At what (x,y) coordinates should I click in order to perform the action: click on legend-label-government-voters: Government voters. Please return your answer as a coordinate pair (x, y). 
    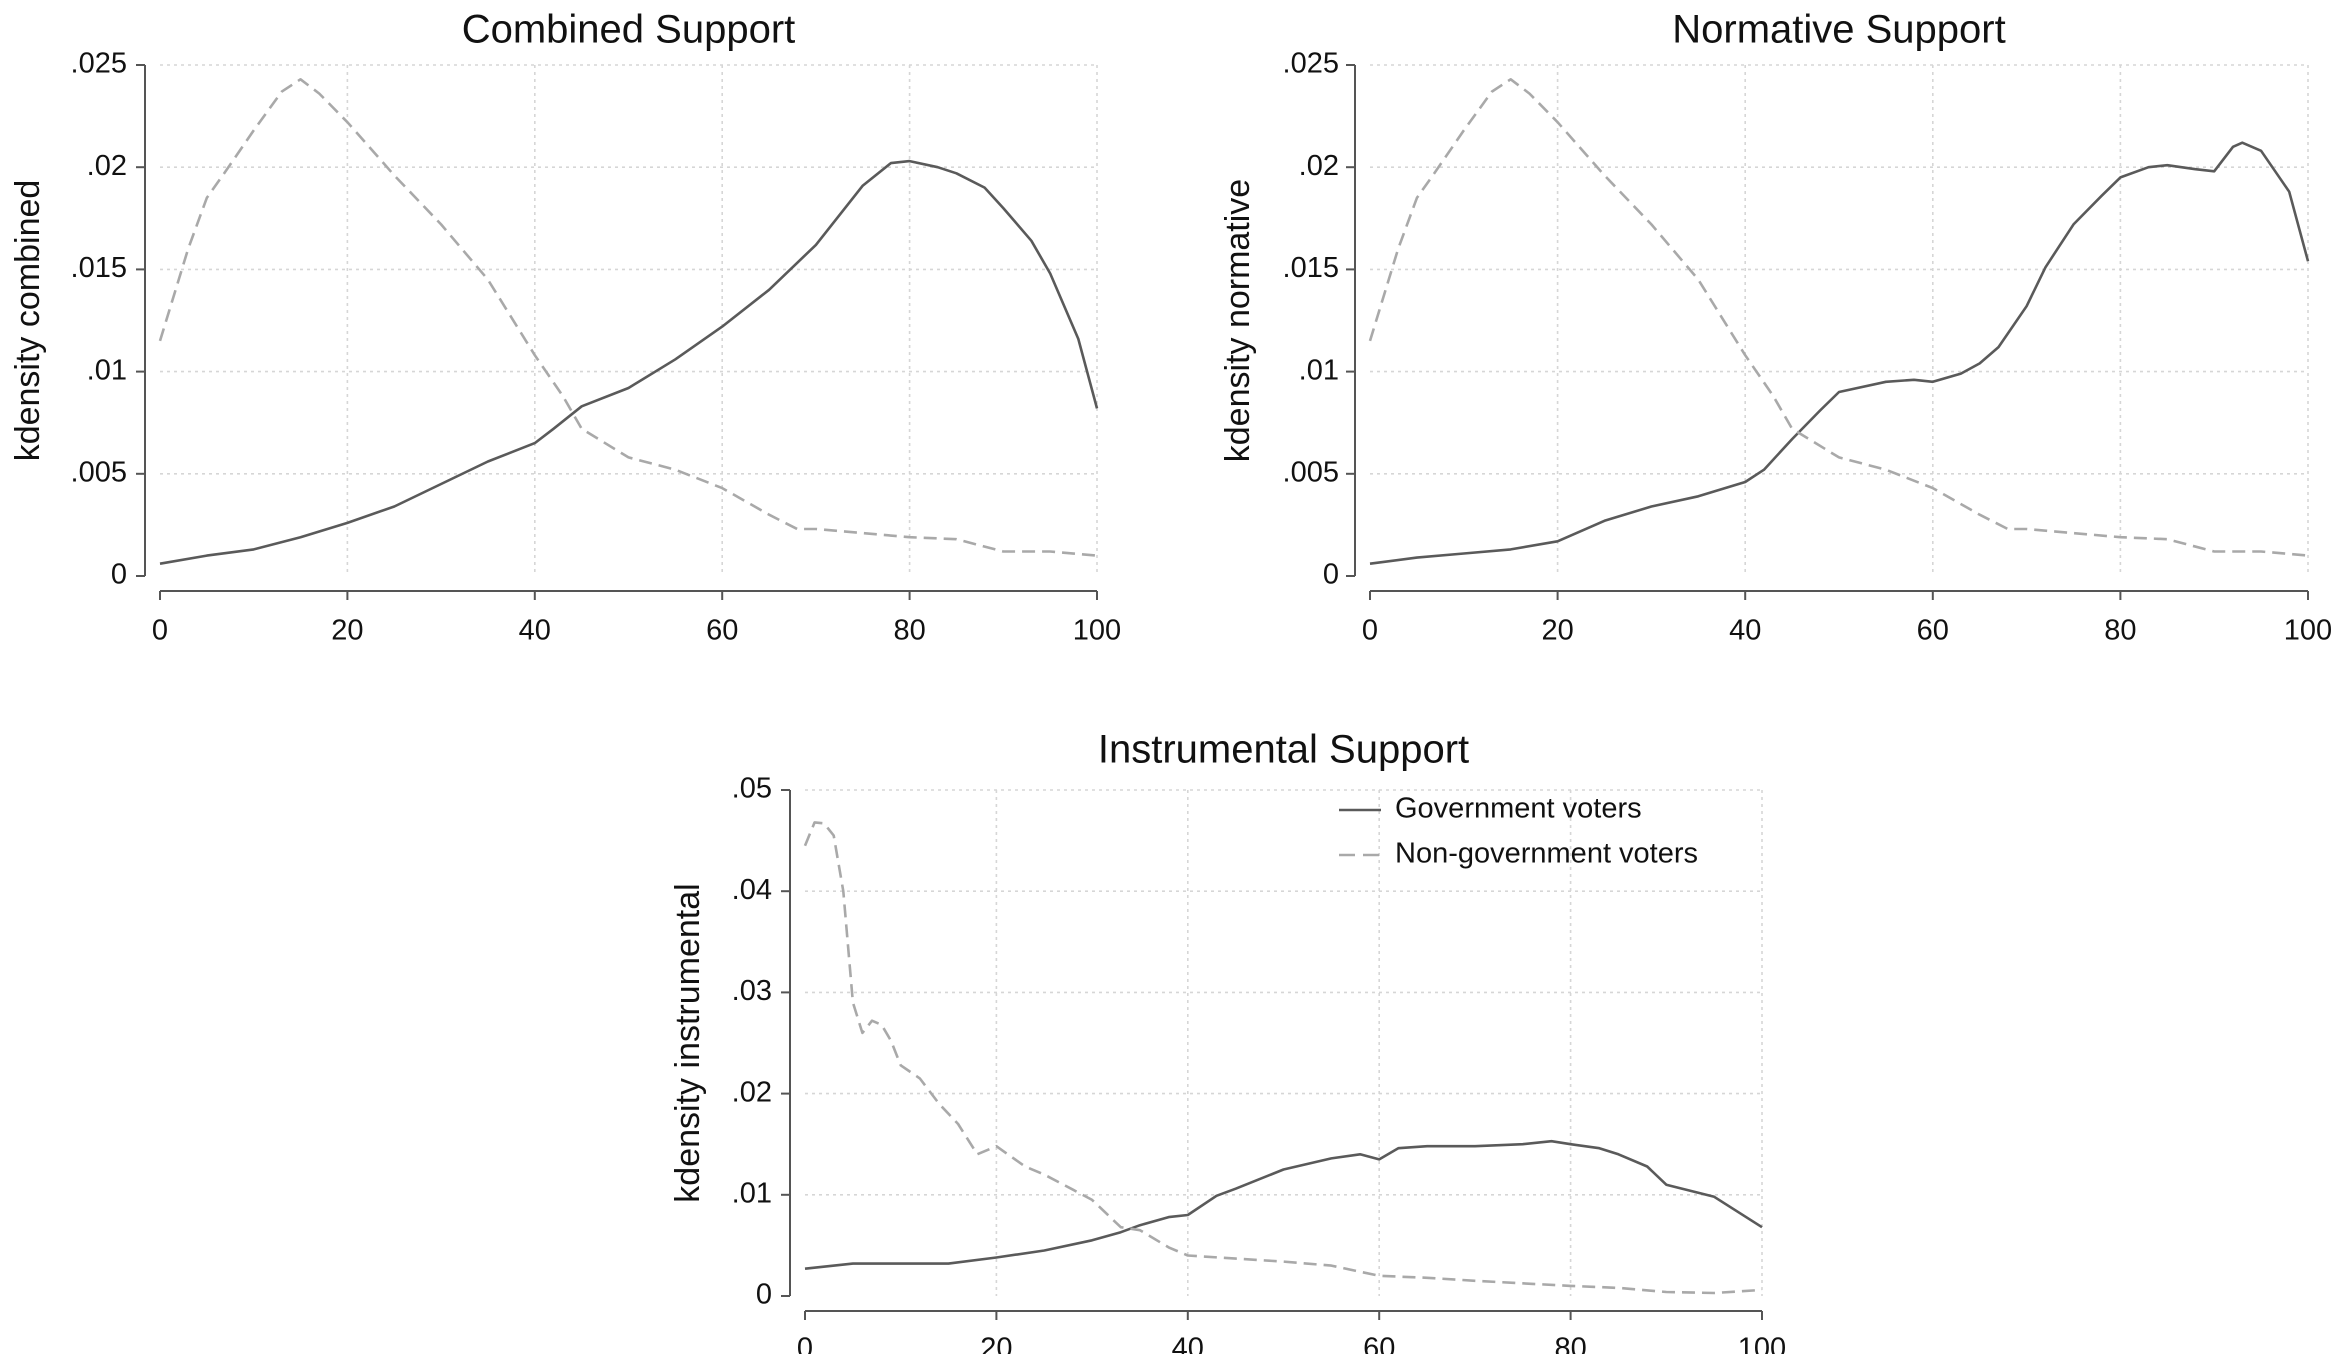
    Looking at the image, I should click on (1518, 809).